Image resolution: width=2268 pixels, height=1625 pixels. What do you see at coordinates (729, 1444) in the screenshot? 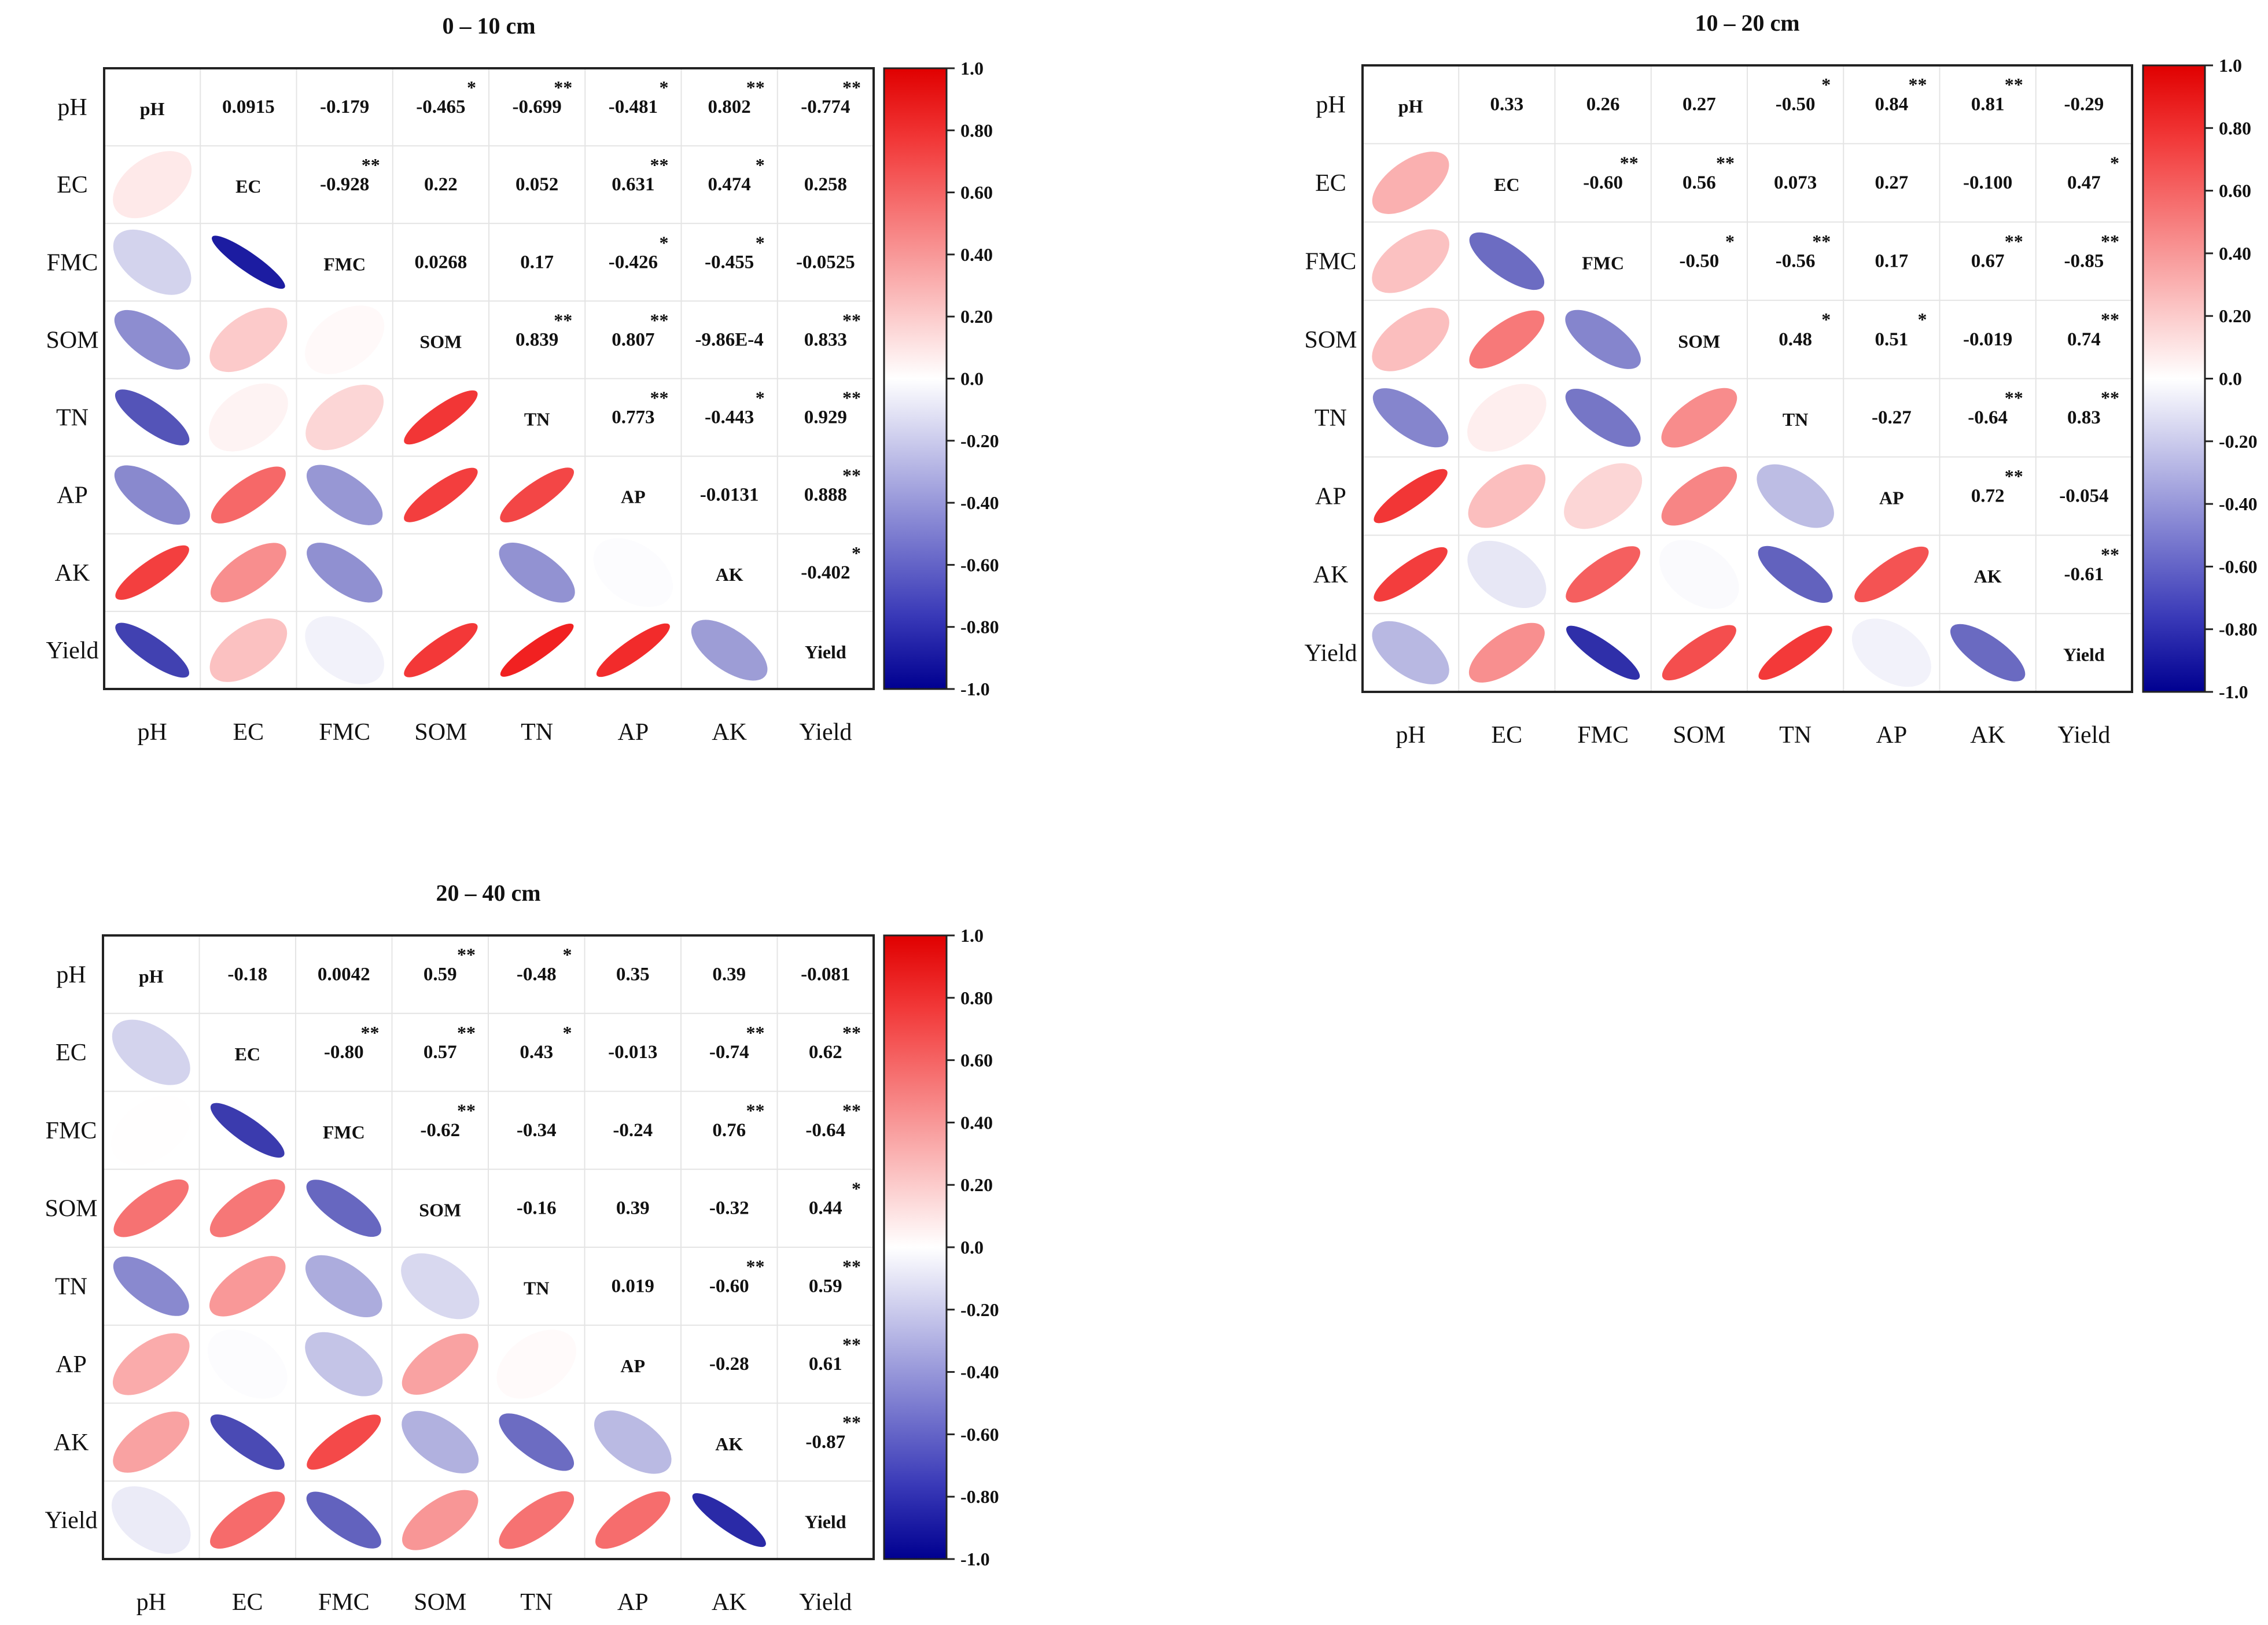
I see `diagonal-label: AK` at bounding box center [729, 1444].